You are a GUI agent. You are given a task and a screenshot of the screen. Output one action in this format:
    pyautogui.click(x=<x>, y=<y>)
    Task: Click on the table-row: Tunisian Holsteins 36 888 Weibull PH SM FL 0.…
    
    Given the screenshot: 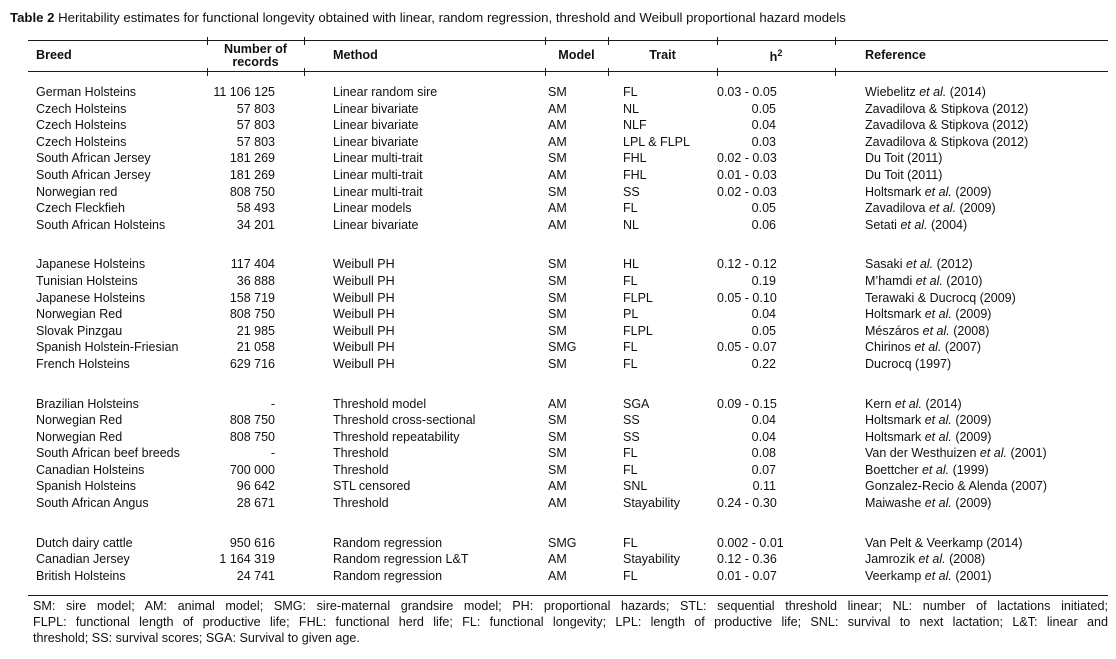 What is the action you would take?
    pyautogui.click(x=568, y=281)
    